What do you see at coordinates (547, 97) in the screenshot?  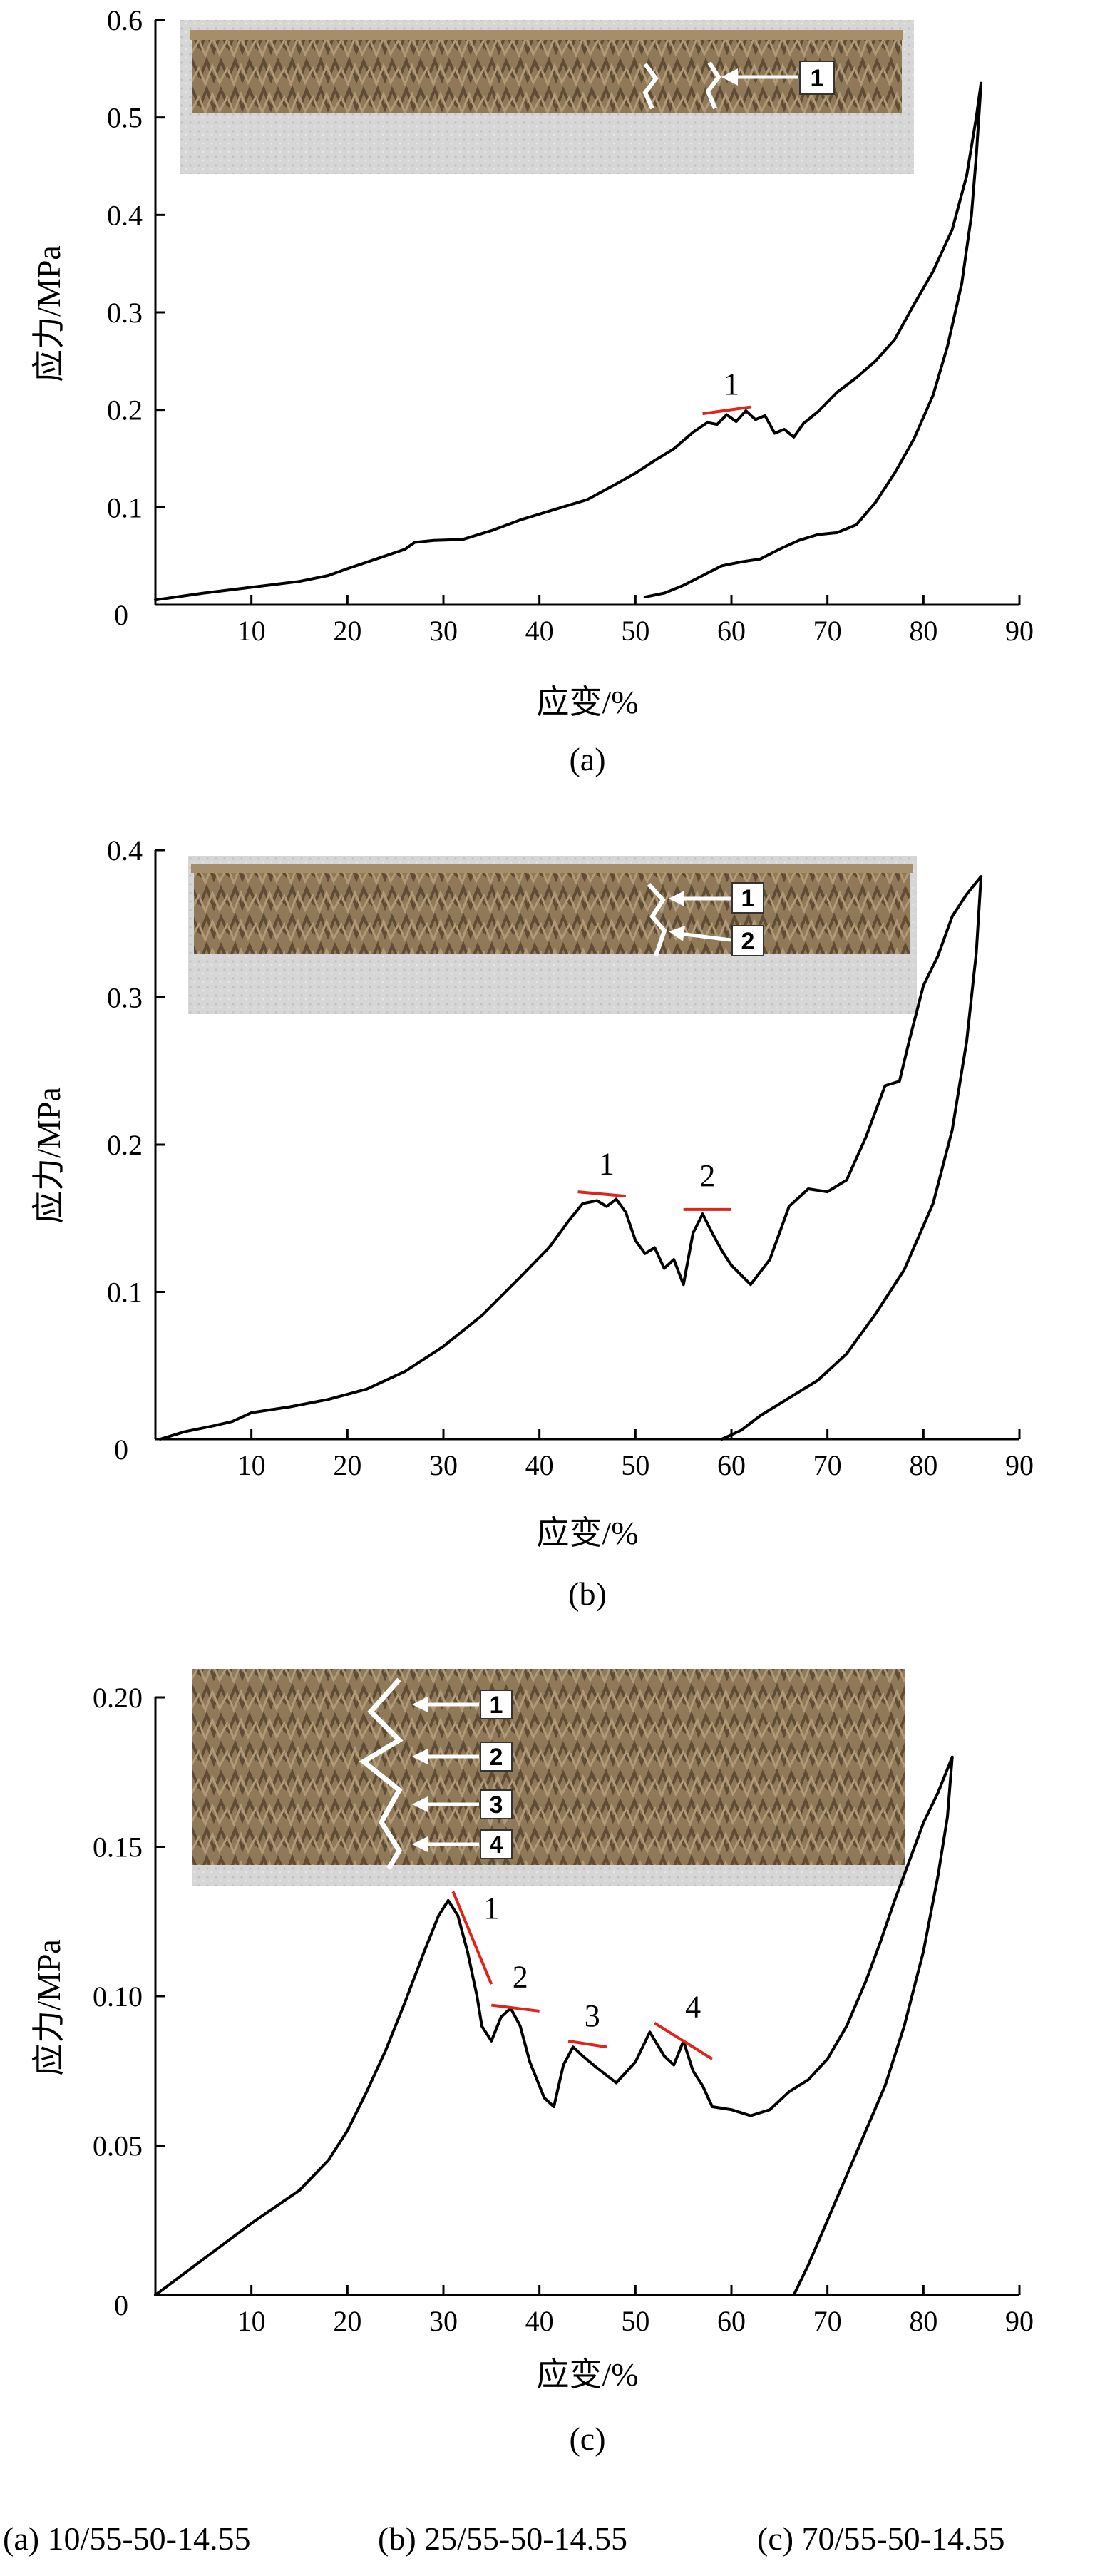 I see `inset-photo-a: 1` at bounding box center [547, 97].